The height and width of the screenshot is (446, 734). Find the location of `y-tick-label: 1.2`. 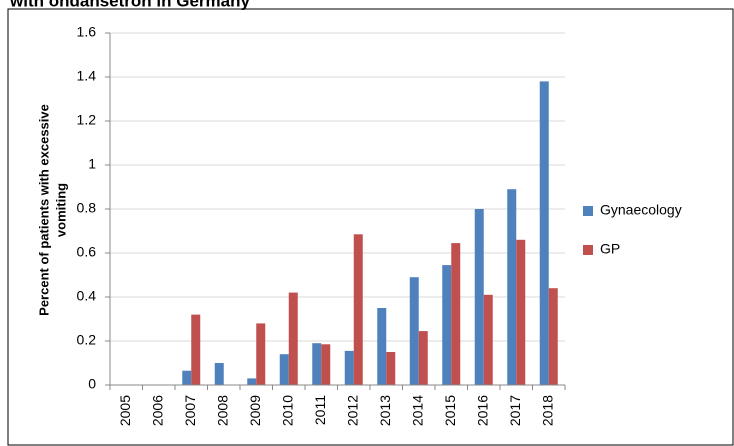

y-tick-label: 1.2 is located at coordinates (87, 120).